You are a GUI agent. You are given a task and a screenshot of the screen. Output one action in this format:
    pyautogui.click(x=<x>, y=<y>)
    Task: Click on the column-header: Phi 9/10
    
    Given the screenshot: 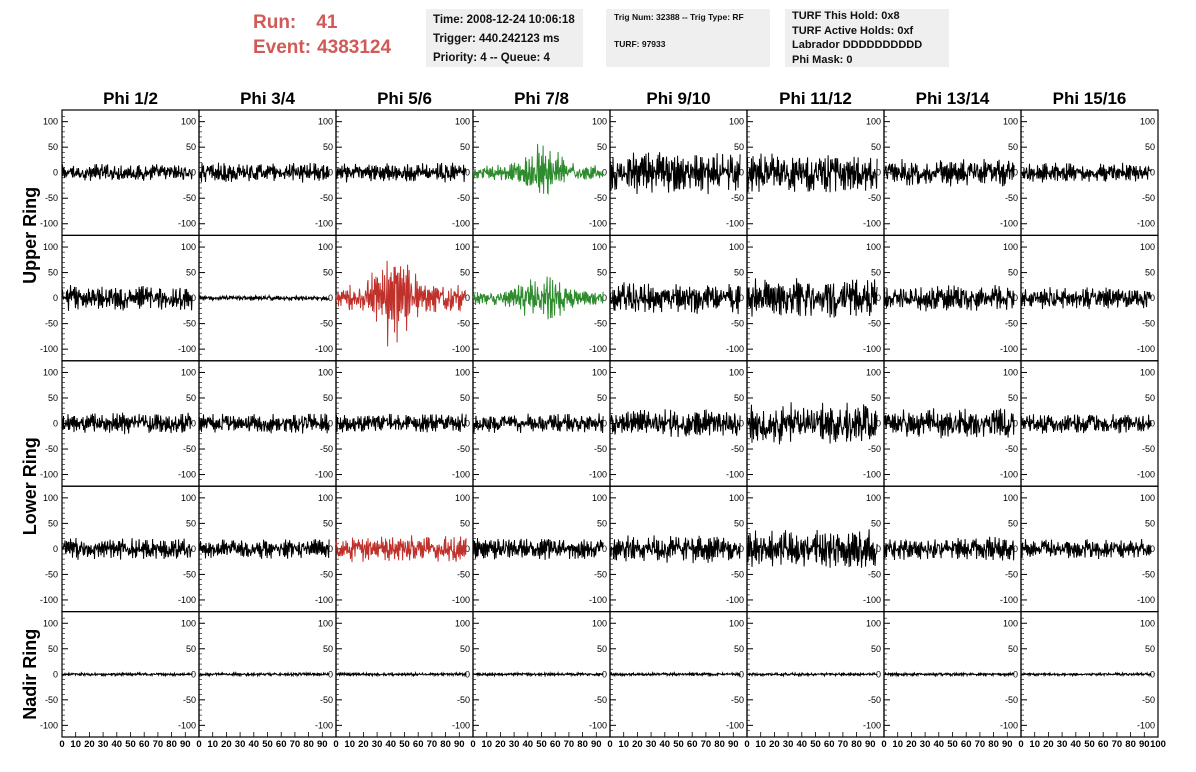 What is the action you would take?
    pyautogui.click(x=678, y=98)
    